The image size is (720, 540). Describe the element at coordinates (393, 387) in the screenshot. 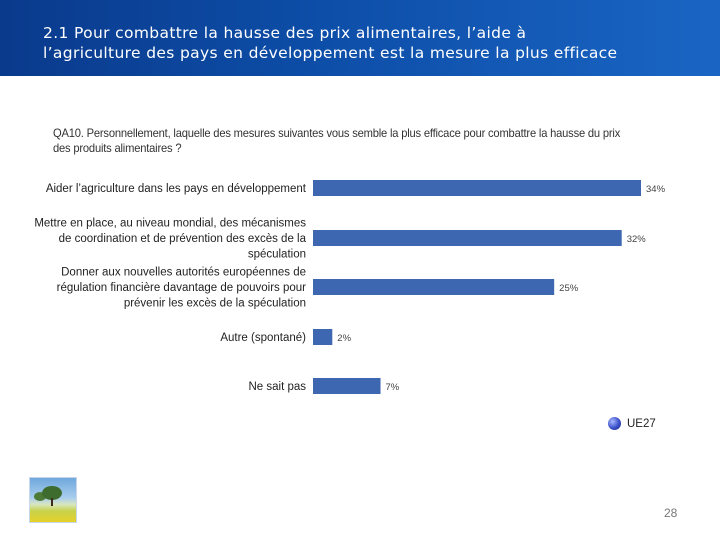

I see `value-label-4: 7%` at that location.